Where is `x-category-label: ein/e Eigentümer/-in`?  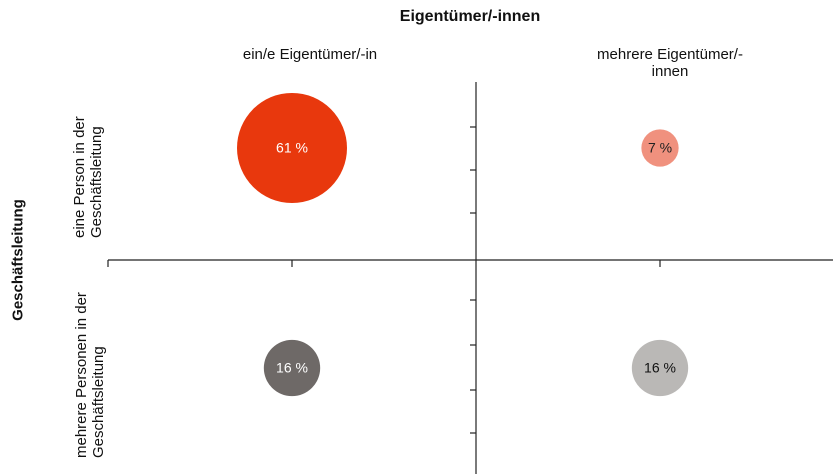 x-category-label: ein/e Eigentümer/-in is located at coordinates (310, 54).